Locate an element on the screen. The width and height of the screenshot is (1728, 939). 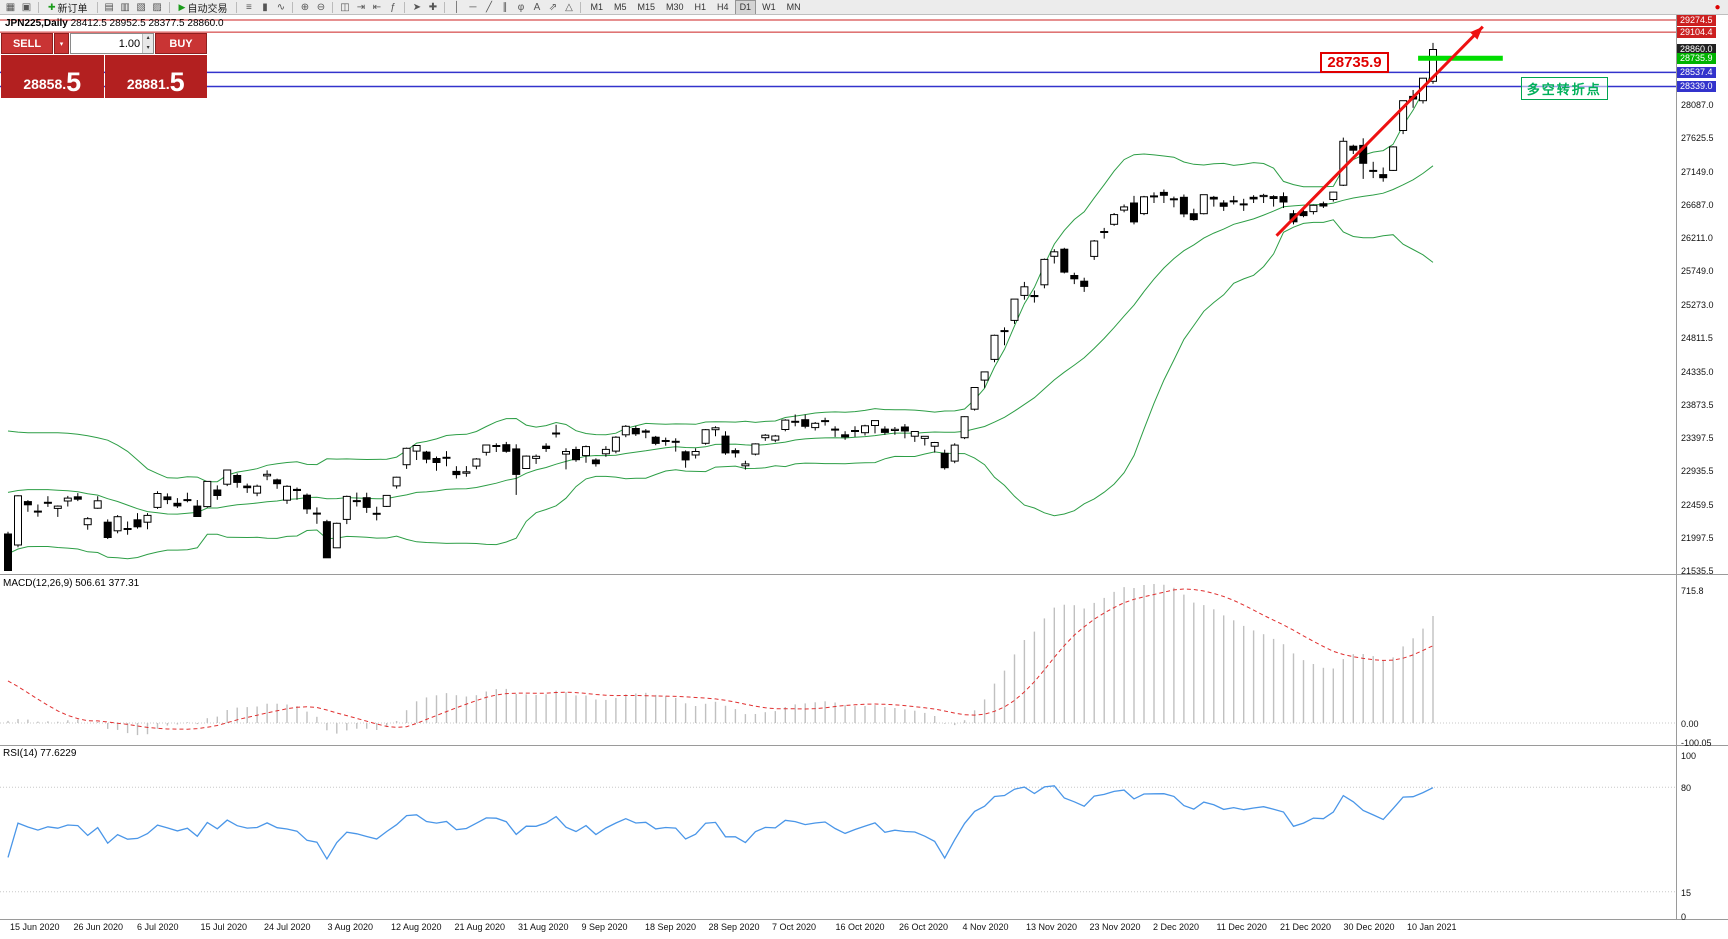
timeframe-m30-button: M30 is located at coordinates (675, 7).